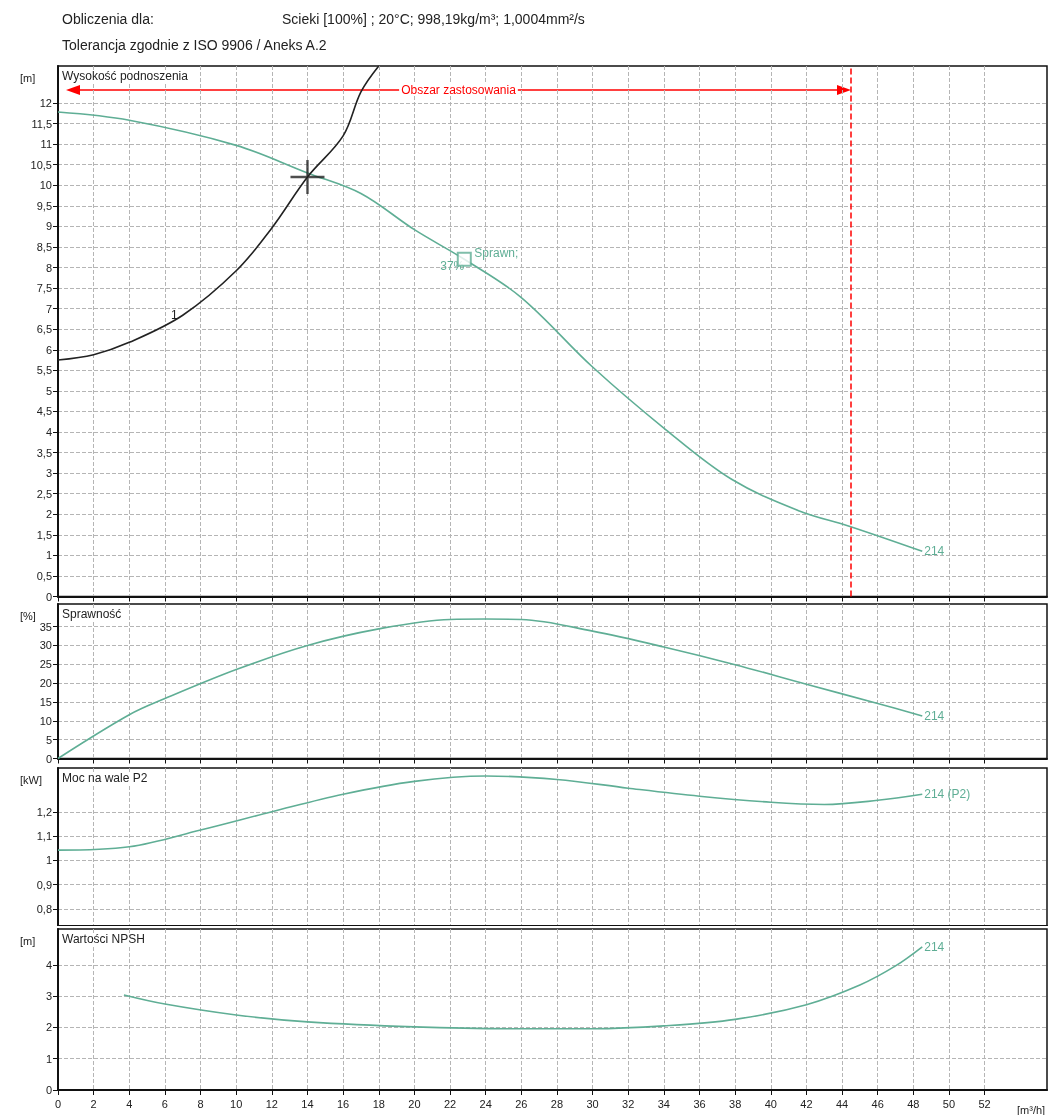 The width and height of the screenshot is (1049, 1115). What do you see at coordinates (45, 664) in the screenshot?
I see `y-tick-label: 25` at bounding box center [45, 664].